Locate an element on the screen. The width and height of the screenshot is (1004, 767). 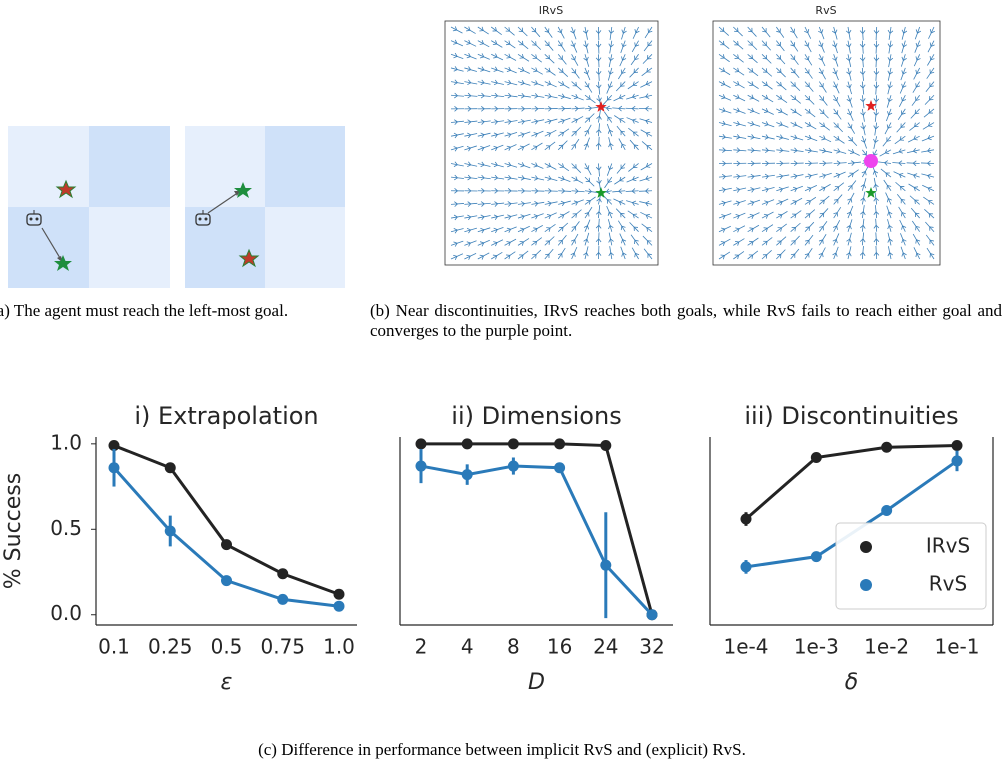
stream-plot-title: RvS is located at coordinates (825, 10).